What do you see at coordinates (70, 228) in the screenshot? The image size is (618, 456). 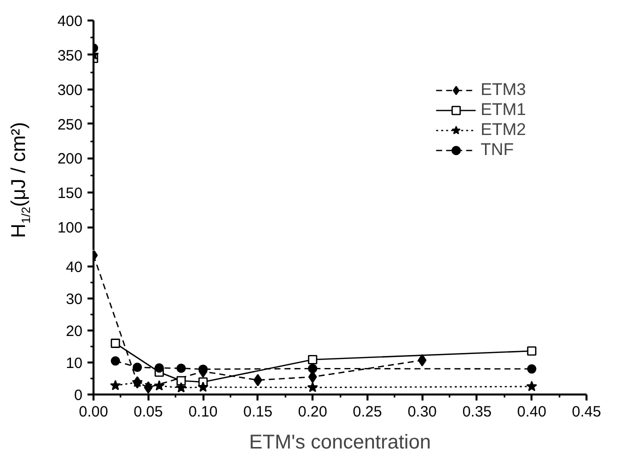 I see `y-tick-label: 100` at bounding box center [70, 228].